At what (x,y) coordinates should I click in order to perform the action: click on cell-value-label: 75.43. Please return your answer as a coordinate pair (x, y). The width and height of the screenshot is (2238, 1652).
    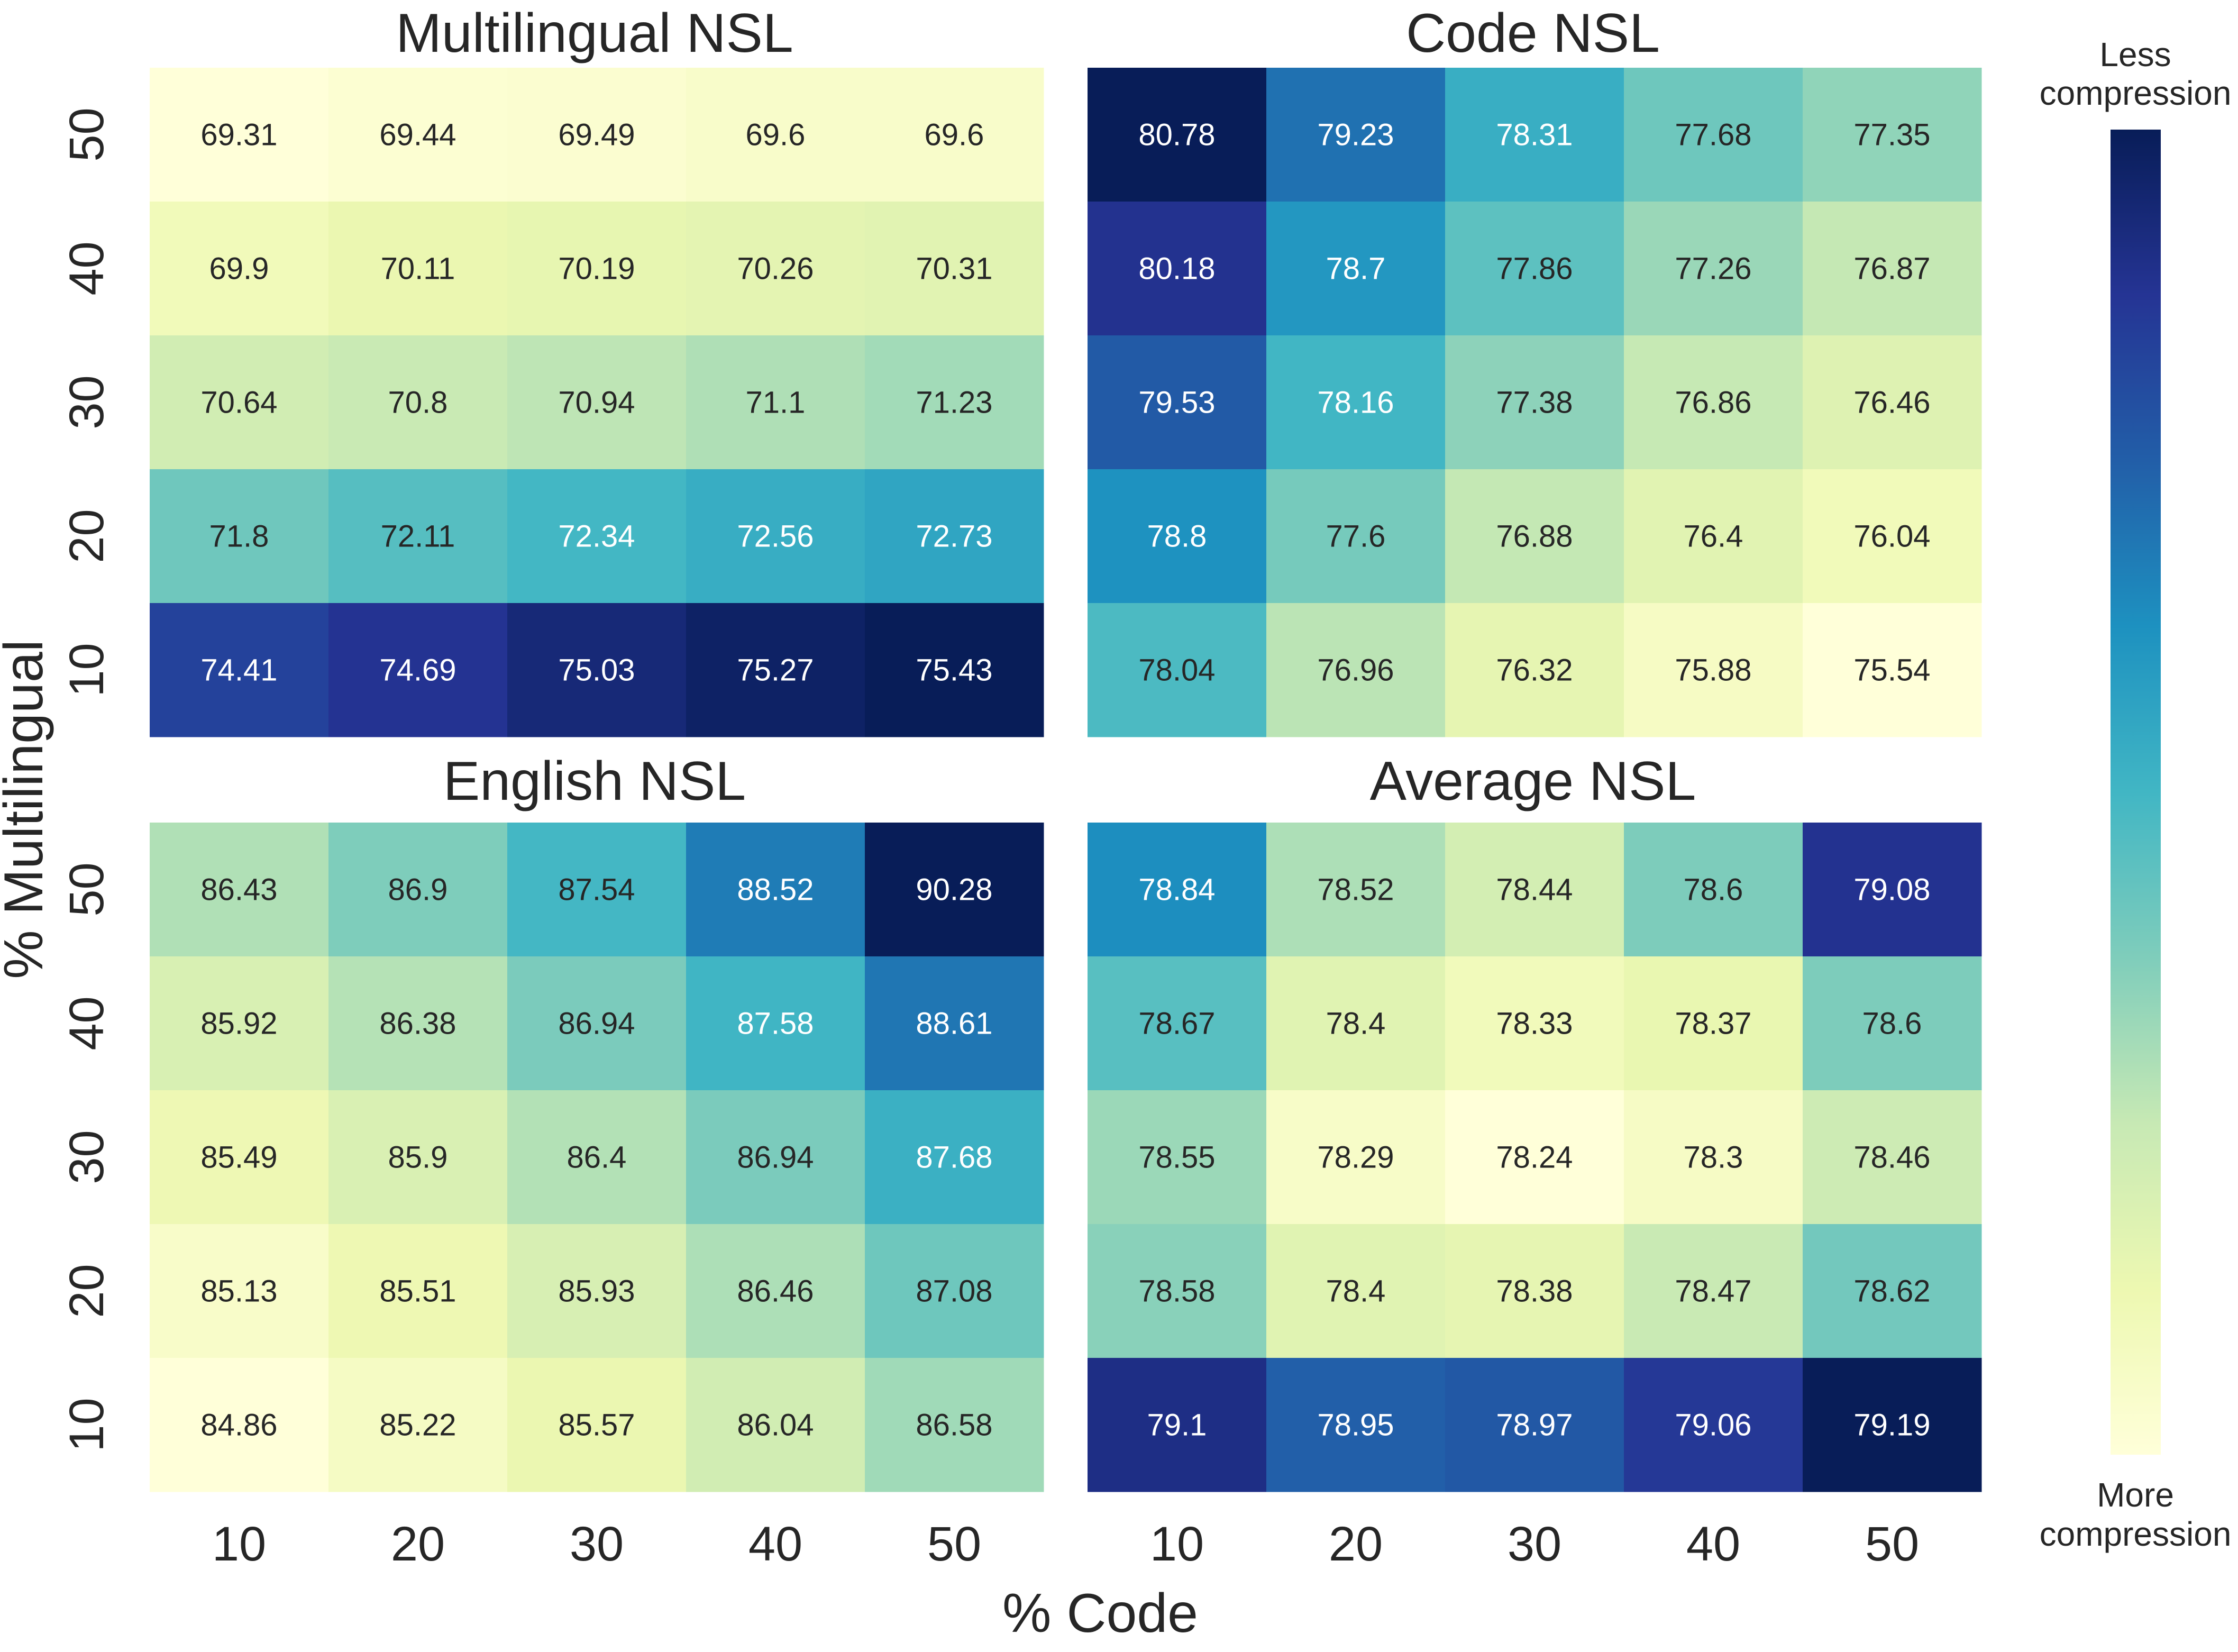
    Looking at the image, I should click on (954, 670).